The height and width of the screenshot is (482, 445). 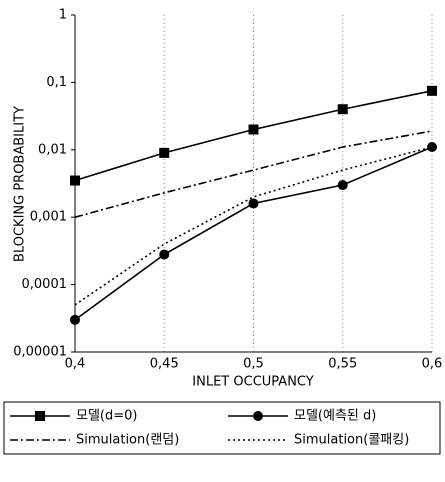 What do you see at coordinates (342, 364) in the screenshot?
I see `x-tick-label: 0,55` at bounding box center [342, 364].